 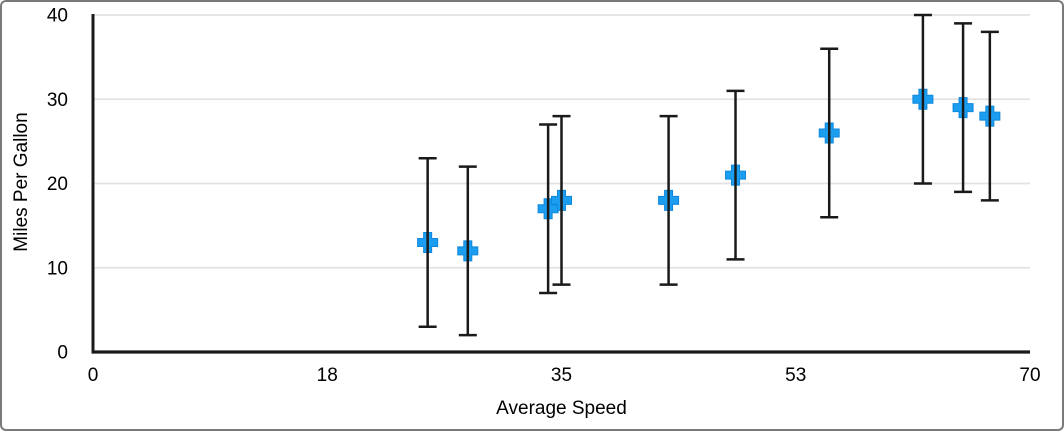 What do you see at coordinates (57, 16) in the screenshot?
I see `y-tick-label: 40` at bounding box center [57, 16].